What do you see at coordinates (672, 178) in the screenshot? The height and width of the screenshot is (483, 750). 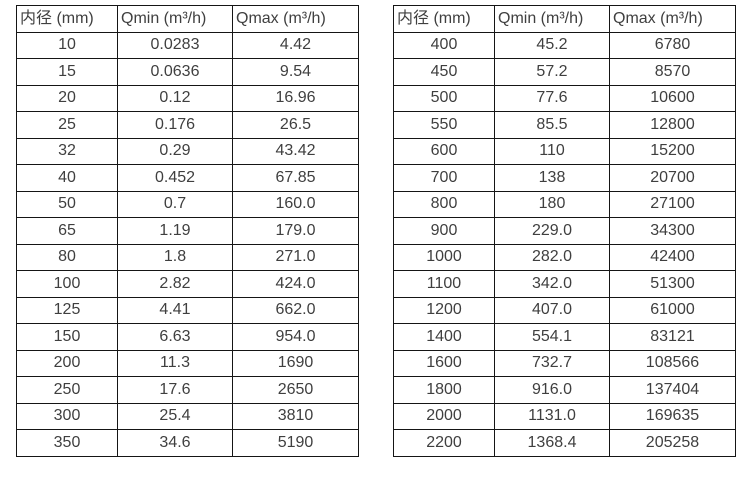 I see `table-cell: 20700` at bounding box center [672, 178].